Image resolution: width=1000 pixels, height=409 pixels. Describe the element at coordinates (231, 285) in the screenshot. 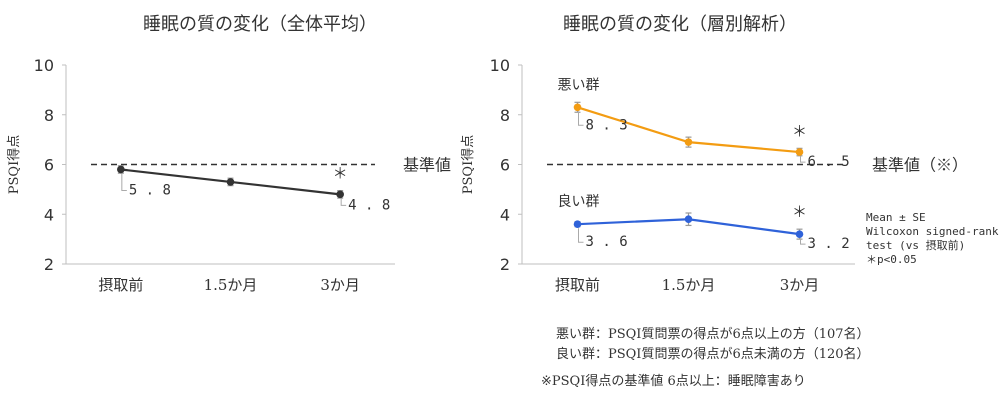

I see `chart-0-xtick-label: 1.5か月` at that location.